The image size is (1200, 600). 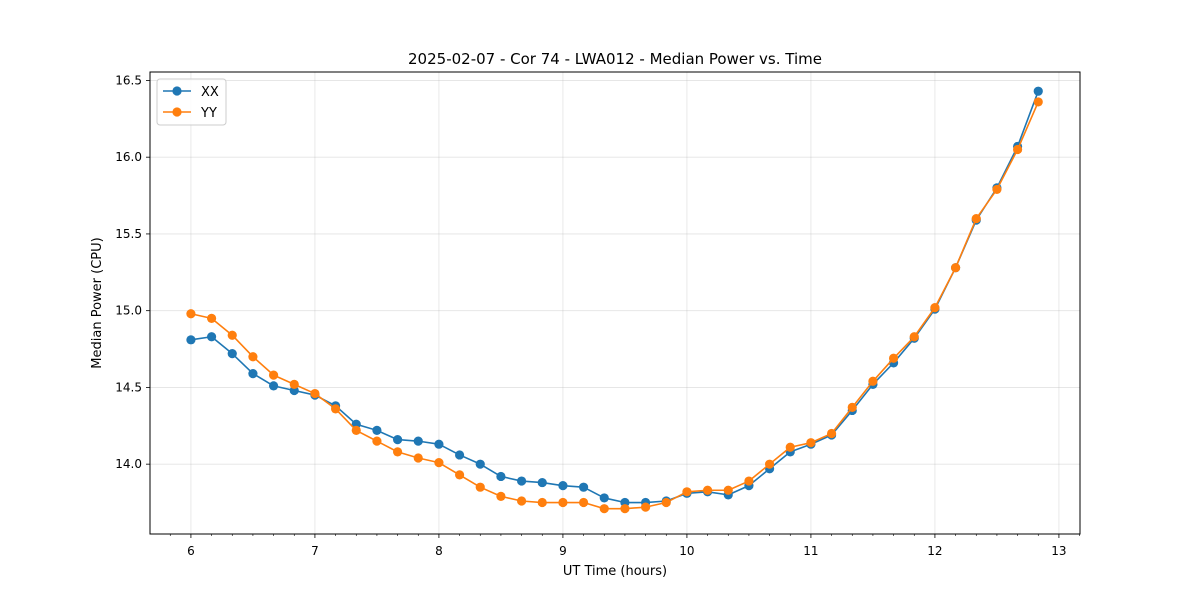 What do you see at coordinates (191, 102) in the screenshot?
I see `legend: XX YY` at bounding box center [191, 102].